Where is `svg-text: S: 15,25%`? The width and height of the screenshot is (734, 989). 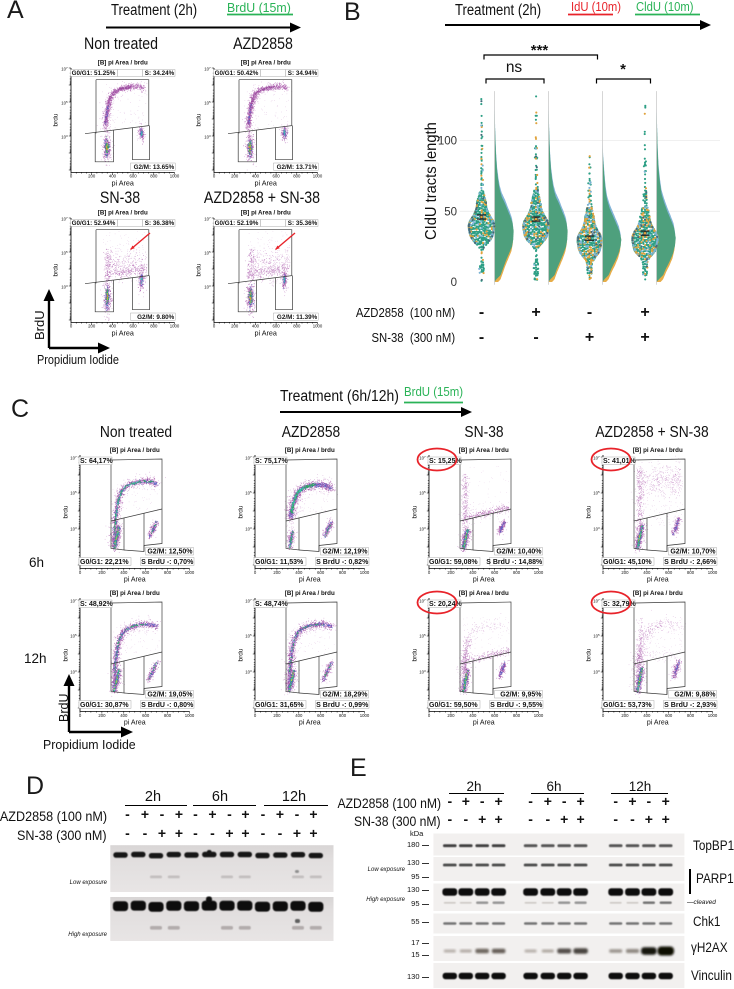
svg-text: S: 15,25% is located at coordinates (445, 461).